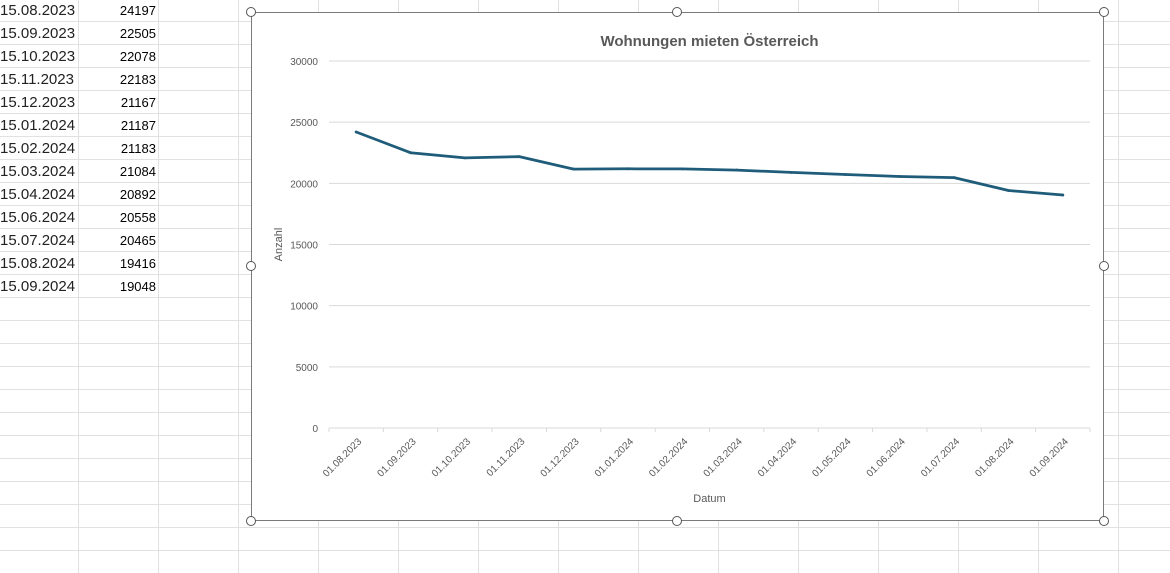 This screenshot has height=573, width=1170. I want to click on cell-date: 15.02.2024, so click(38, 148).